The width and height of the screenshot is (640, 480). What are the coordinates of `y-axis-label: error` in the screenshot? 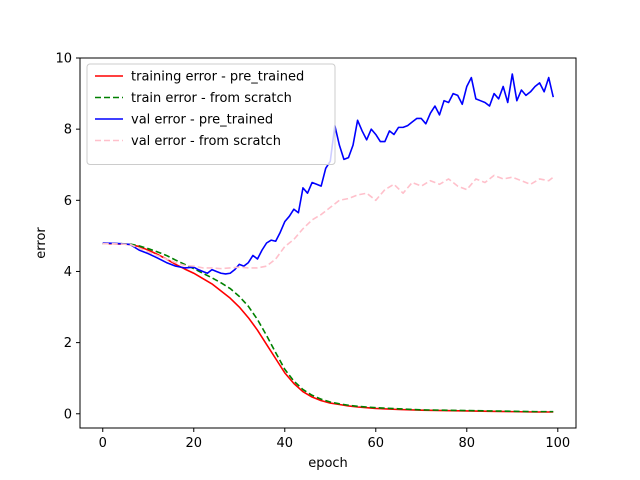 It's located at (41, 243).